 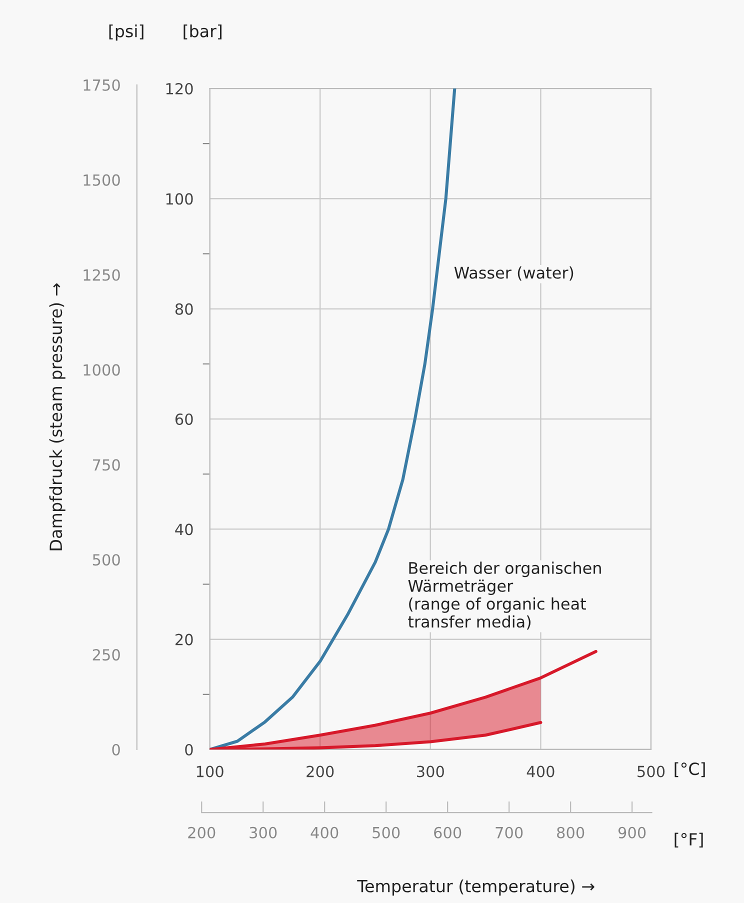 What do you see at coordinates (106, 655) in the screenshot?
I see `y2-tick-label: 250` at bounding box center [106, 655].